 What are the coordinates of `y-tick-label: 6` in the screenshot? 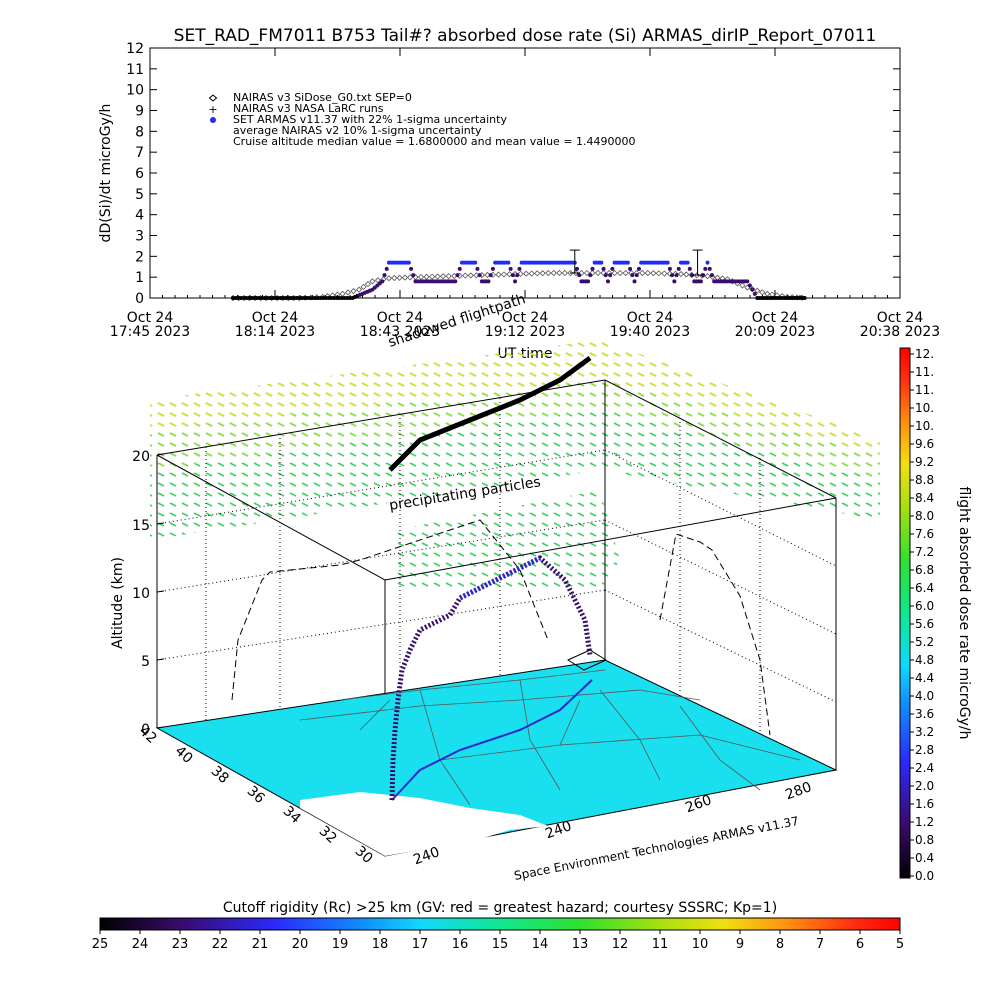 It's located at (139, 174).